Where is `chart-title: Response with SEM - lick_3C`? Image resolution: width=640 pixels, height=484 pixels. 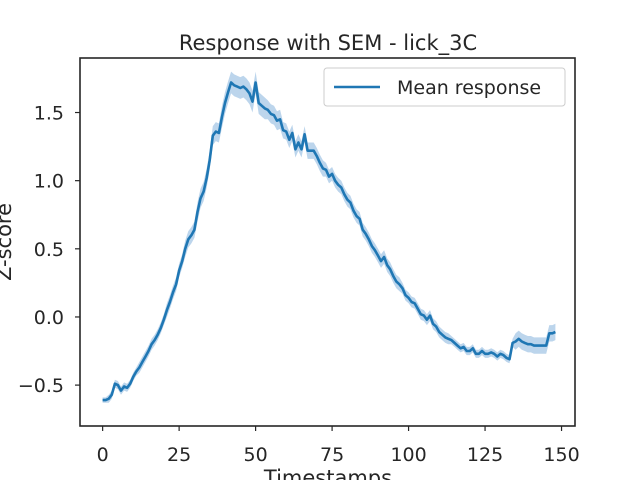 chart-title: Response with SEM - lick_3C is located at coordinates (328, 43).